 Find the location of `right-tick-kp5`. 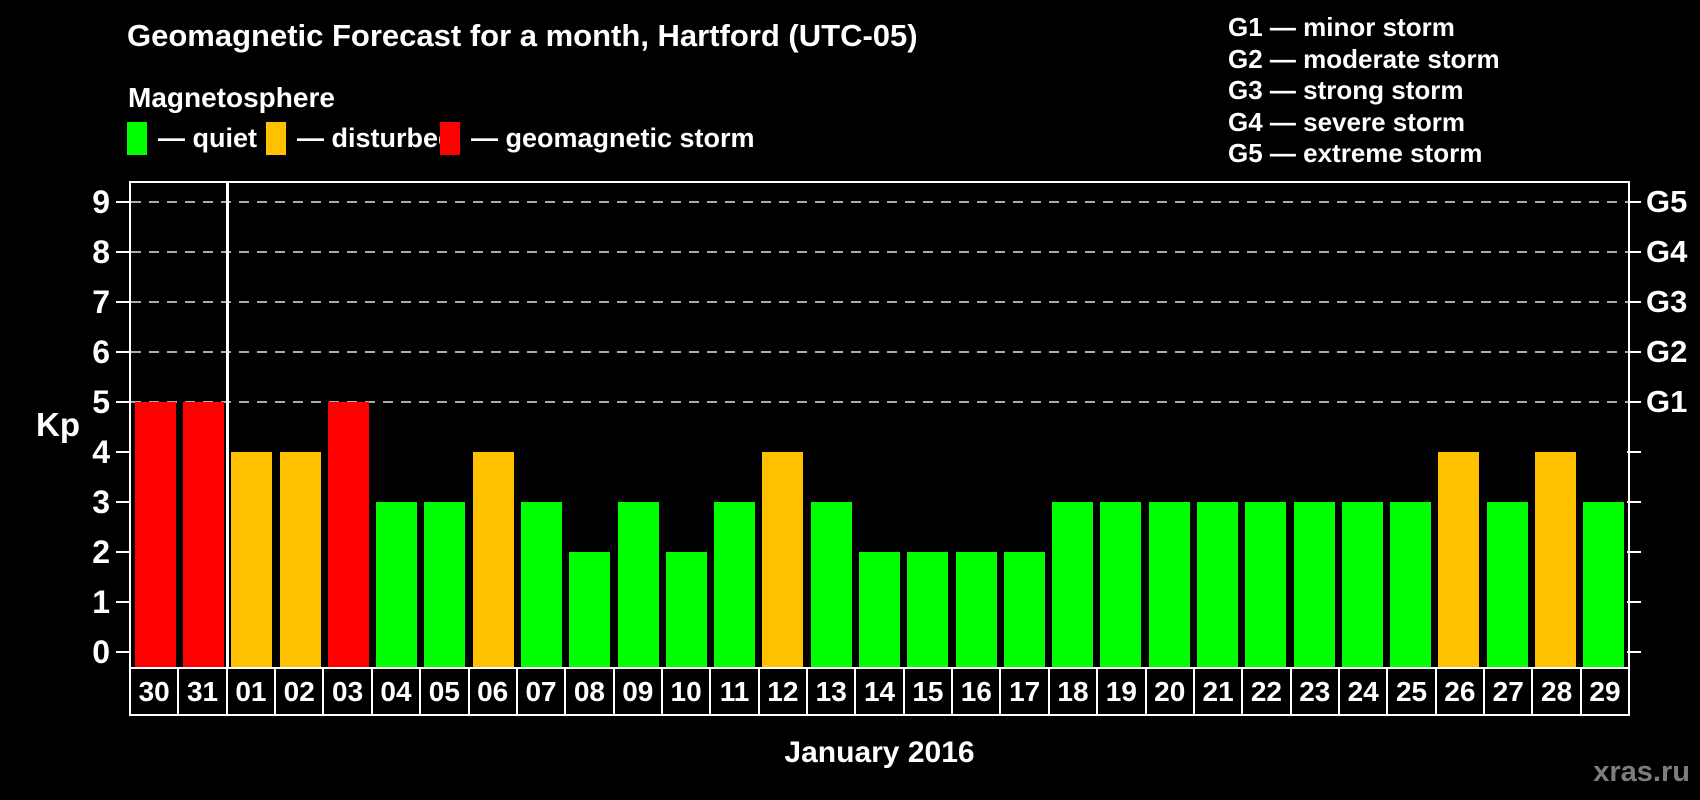

right-tick-kp5 is located at coordinates (1634, 402).